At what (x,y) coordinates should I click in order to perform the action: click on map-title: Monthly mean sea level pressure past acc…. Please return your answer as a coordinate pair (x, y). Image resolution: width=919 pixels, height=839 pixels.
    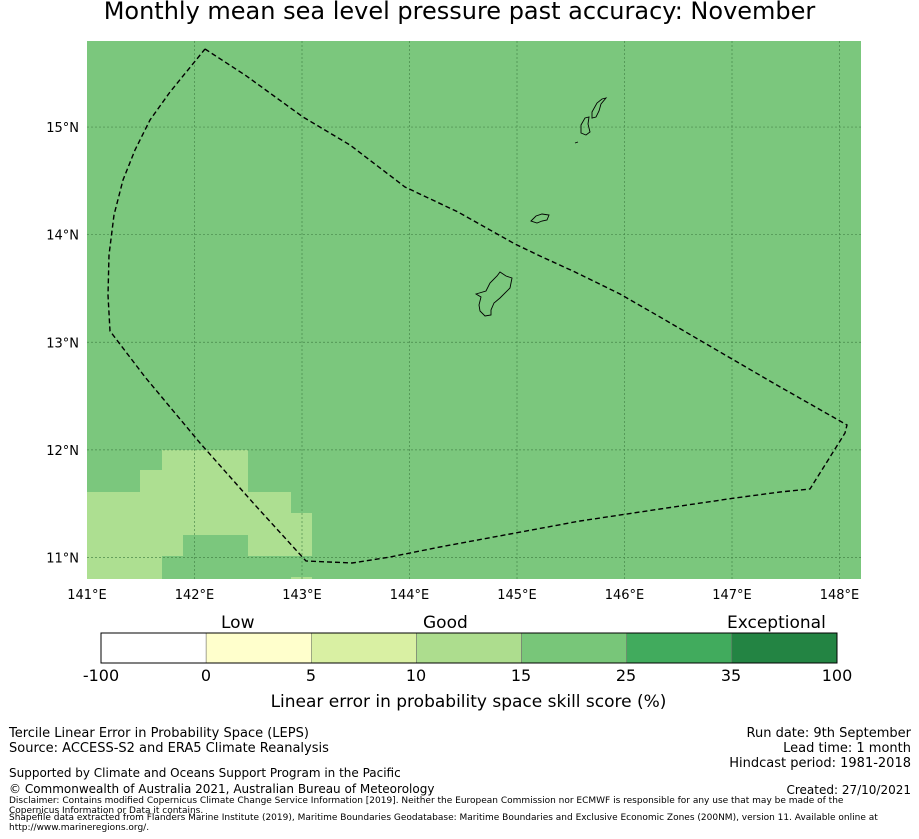
    Looking at the image, I should click on (459, 12).